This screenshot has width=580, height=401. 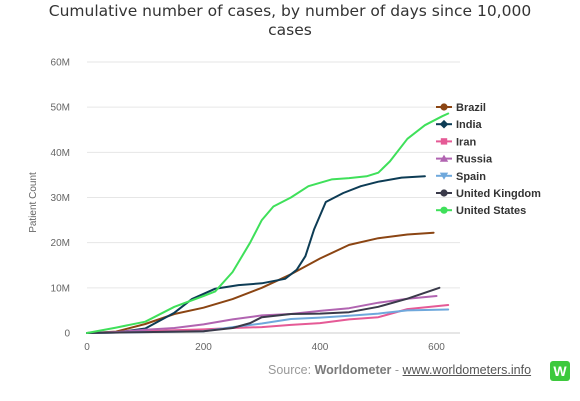 I want to click on legend-item-united-kingdom: United Kingdom, so click(x=488, y=194).